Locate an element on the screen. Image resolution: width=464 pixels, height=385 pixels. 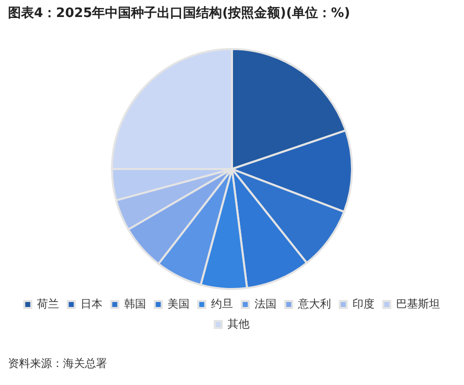
legend-label: 日本 is located at coordinates (91, 303).